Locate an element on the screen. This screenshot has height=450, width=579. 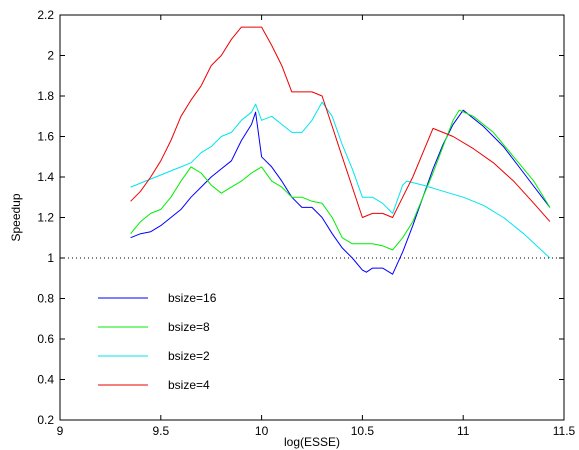
y-tick-label: 0.2 is located at coordinates (45, 420).